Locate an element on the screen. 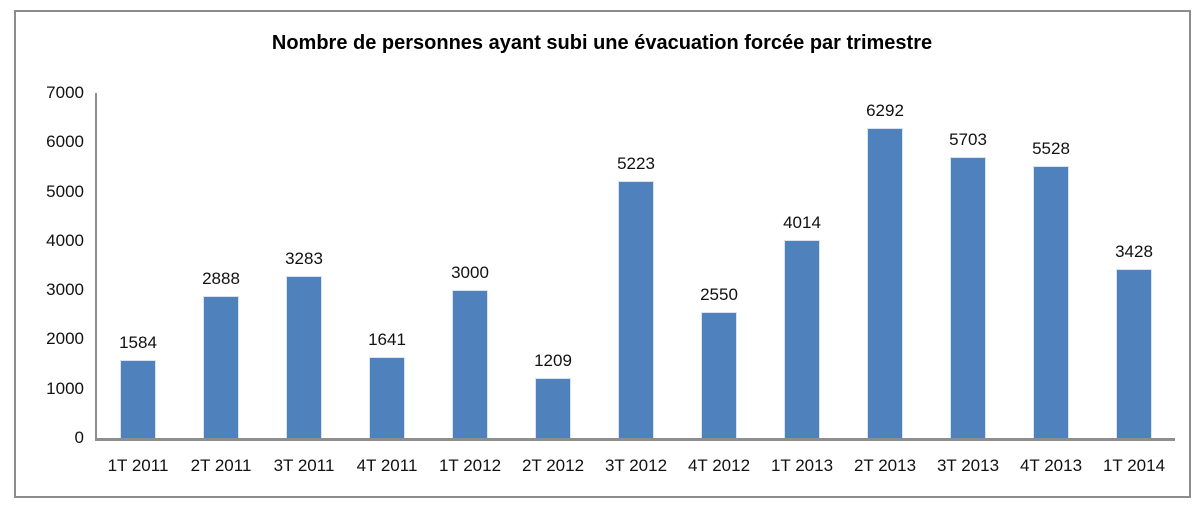  x-tick-label: 4T 2012 is located at coordinates (719, 465).